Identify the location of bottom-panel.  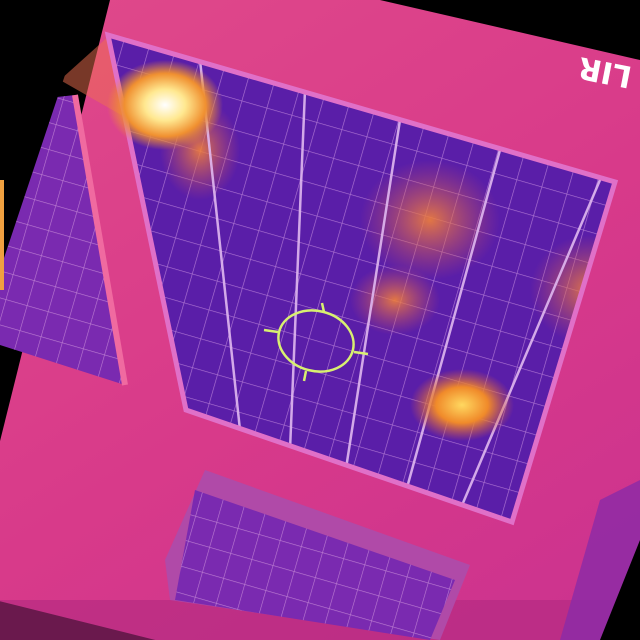
(317, 555).